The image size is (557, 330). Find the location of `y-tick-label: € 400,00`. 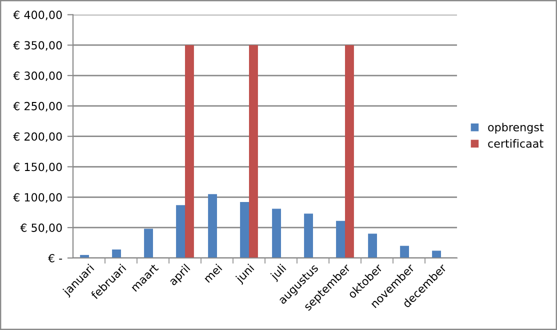

y-tick-label: € 400,00 is located at coordinates (37, 15).